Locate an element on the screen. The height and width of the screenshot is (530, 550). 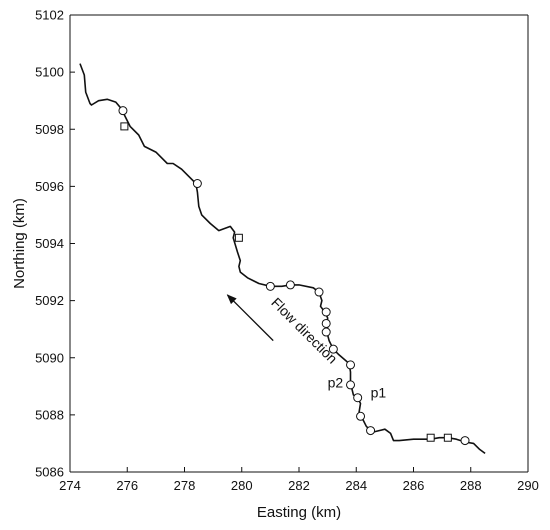
x-tick-label: 276 is located at coordinates (127, 485).